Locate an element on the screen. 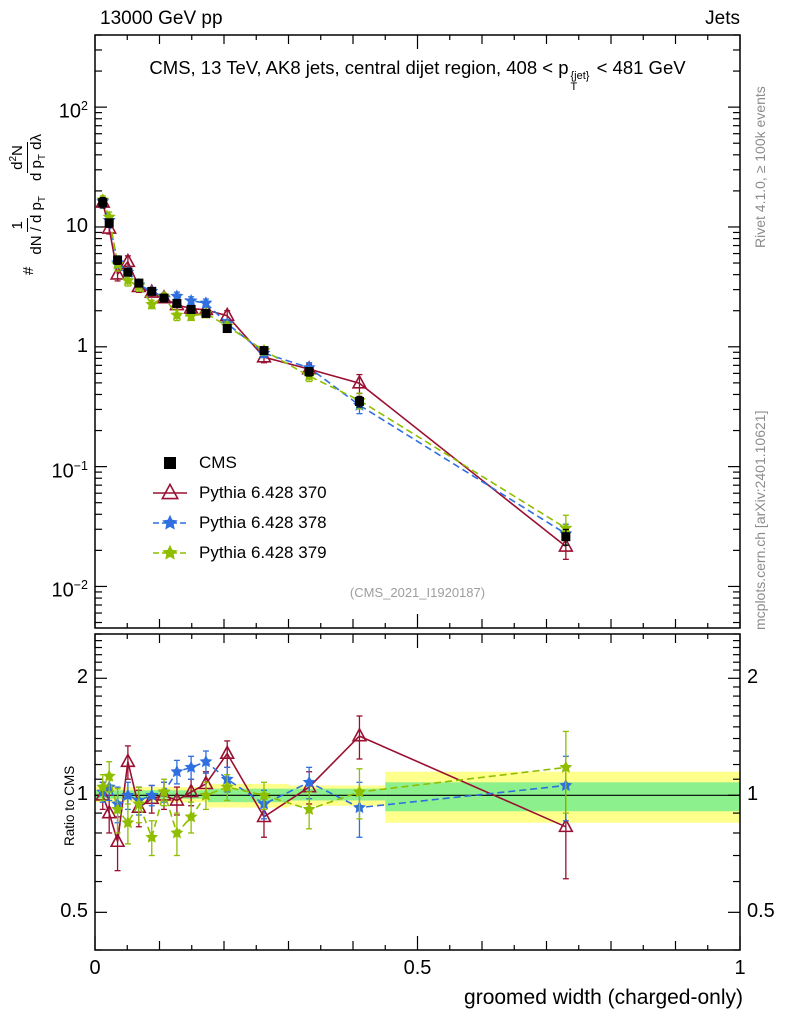  y-axis-label-prefix: # is located at coordinates (28, 270).